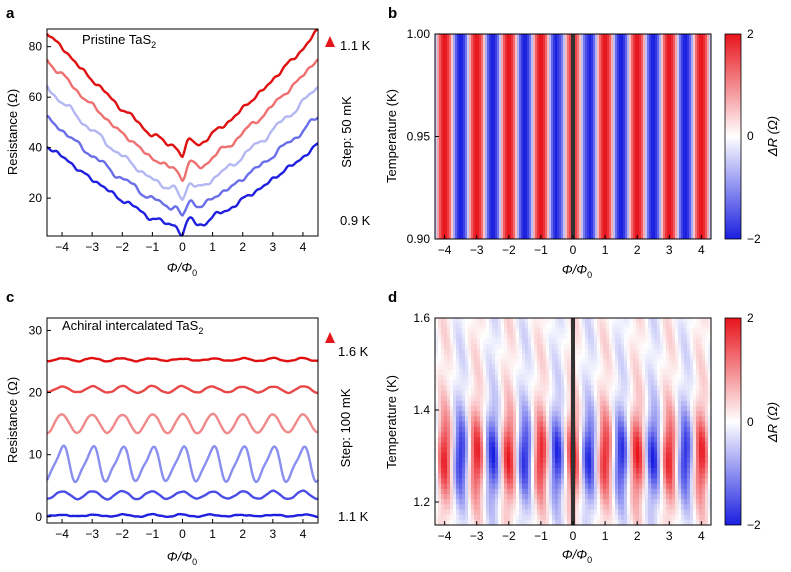 This screenshot has height=572, width=791. Describe the element at coordinates (488, 136) in the screenshot. I see `panel-b-heat-cell` at that location.